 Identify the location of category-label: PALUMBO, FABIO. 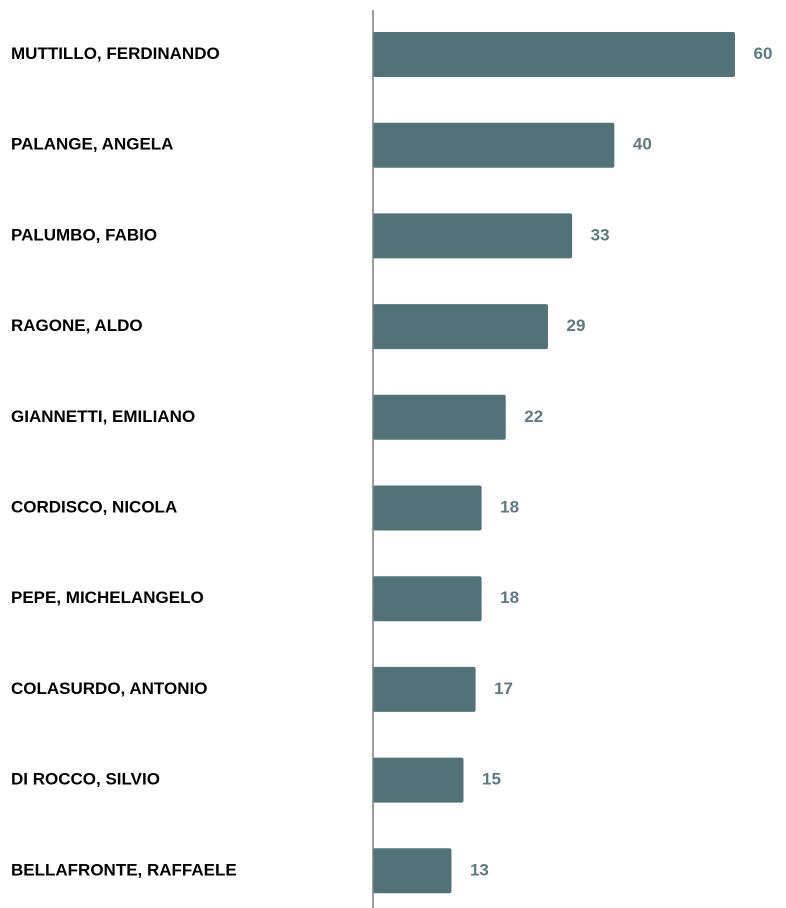
(84, 234).